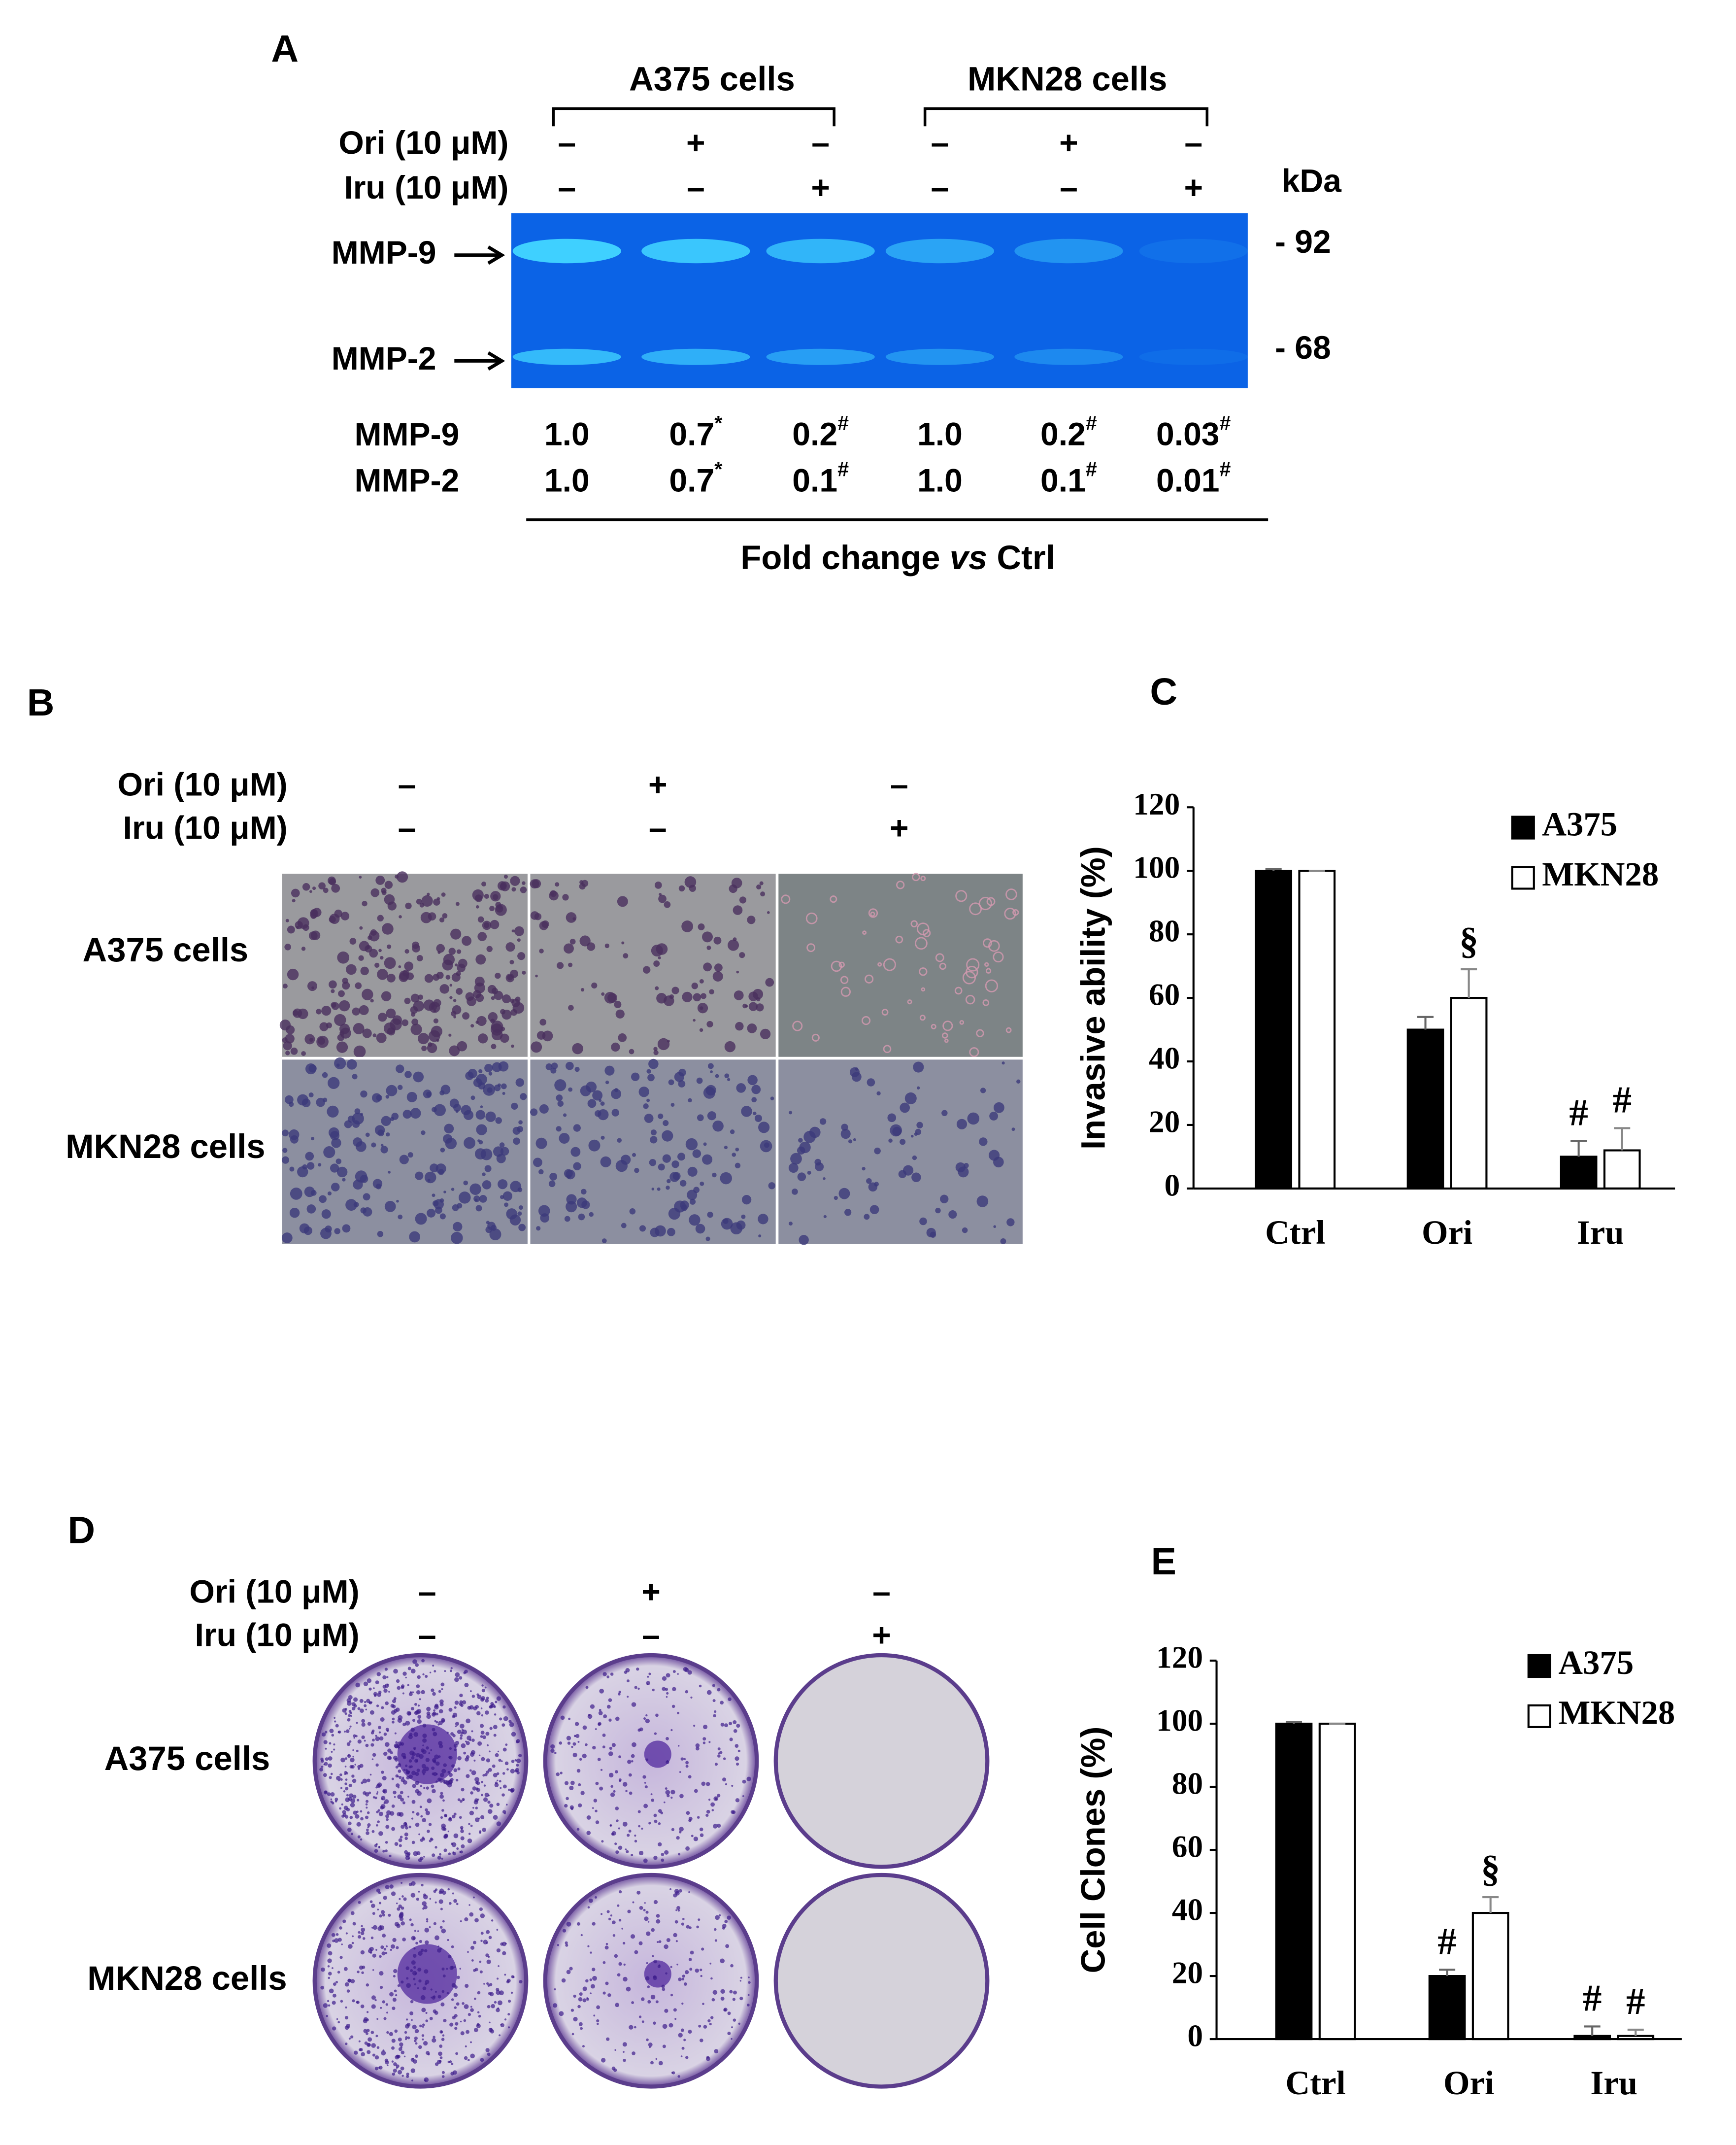 This screenshot has width=1736, height=2145. What do you see at coordinates (1068, 432) in the screenshot?
I see `fold-change: 0.2#` at bounding box center [1068, 432].